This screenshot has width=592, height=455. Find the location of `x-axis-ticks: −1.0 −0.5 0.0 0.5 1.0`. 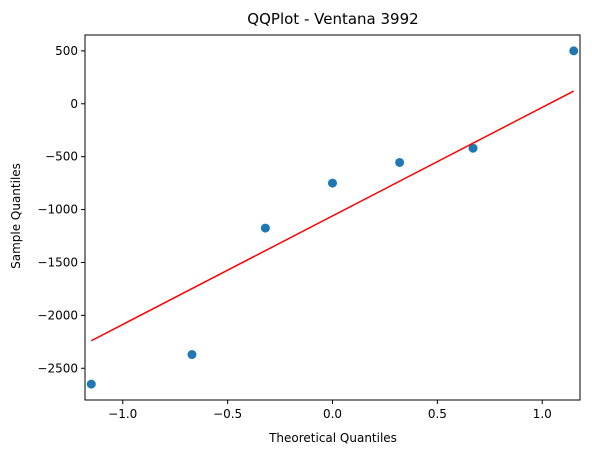

x-axis-ticks: −1.0 −0.5 0.0 0.5 1.0 is located at coordinates (330, 410).